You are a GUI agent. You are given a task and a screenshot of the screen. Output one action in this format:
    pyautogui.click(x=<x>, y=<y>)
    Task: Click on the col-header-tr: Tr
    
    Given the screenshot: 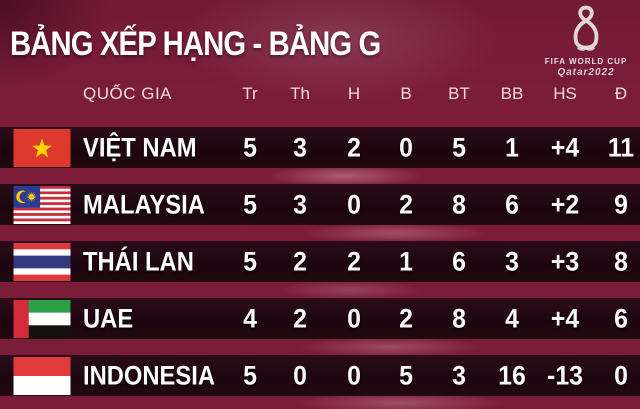 What is the action you would take?
    pyautogui.click(x=250, y=93)
    